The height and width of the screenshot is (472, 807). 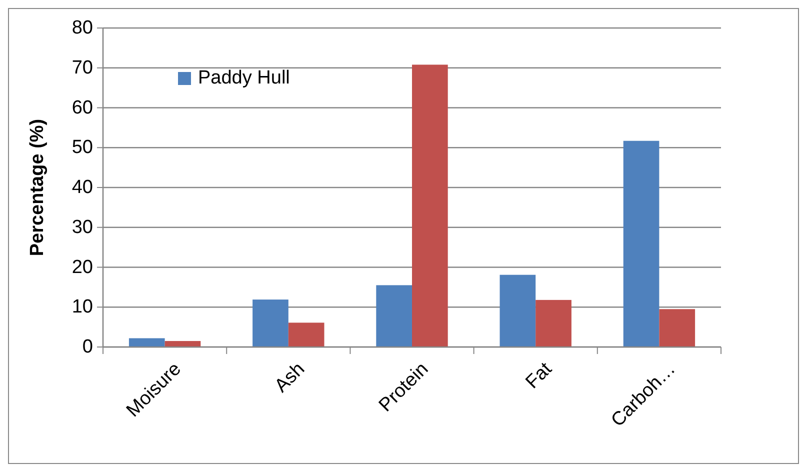 I want to click on y-tick-label: 50, so click(x=82, y=147).